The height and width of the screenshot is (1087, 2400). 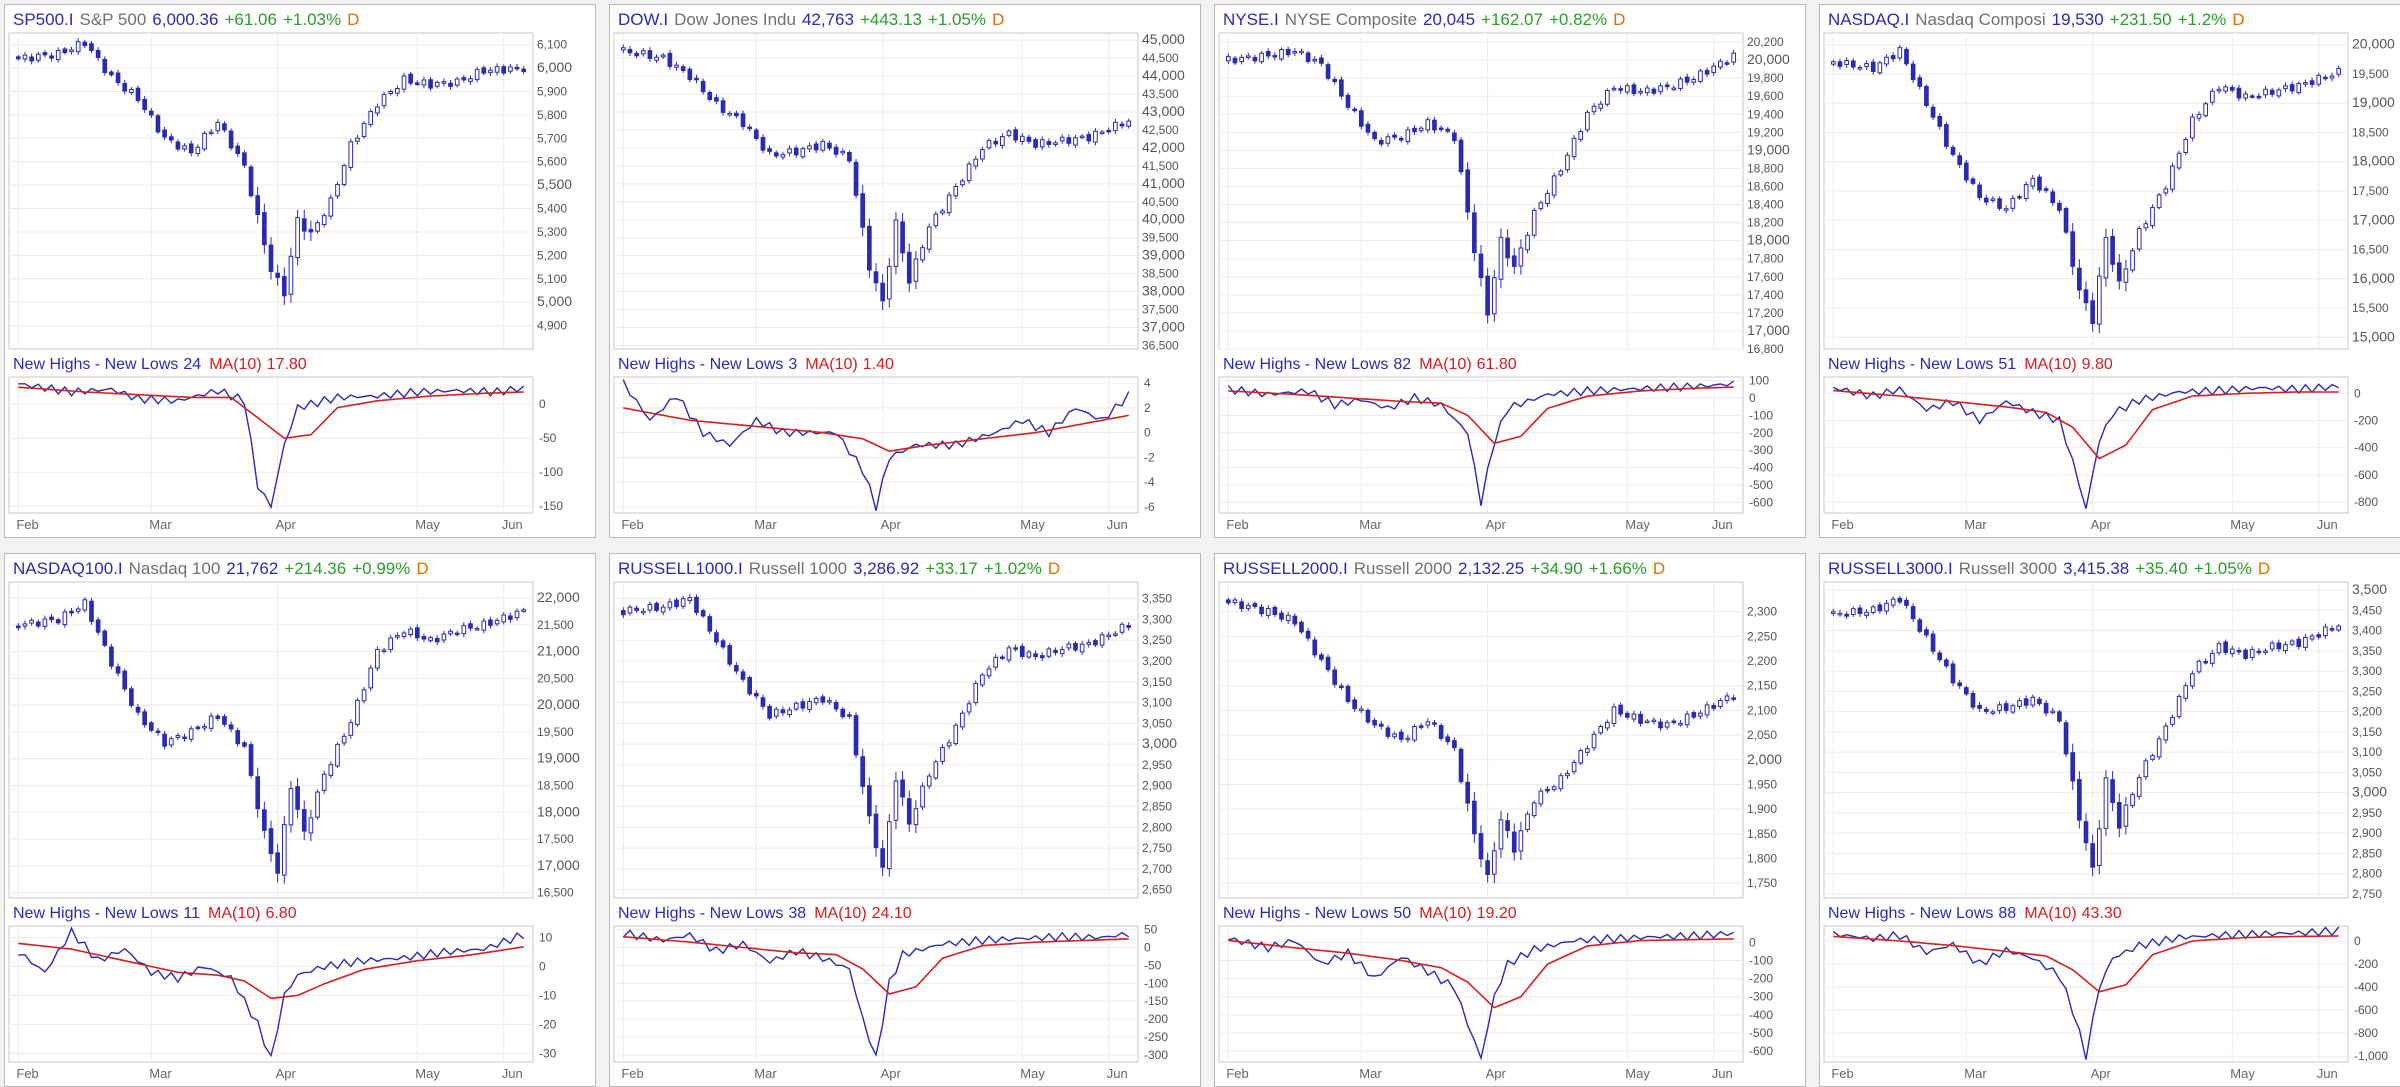 What do you see at coordinates (252, 568) in the screenshot?
I see `last-price: 21,762` at bounding box center [252, 568].